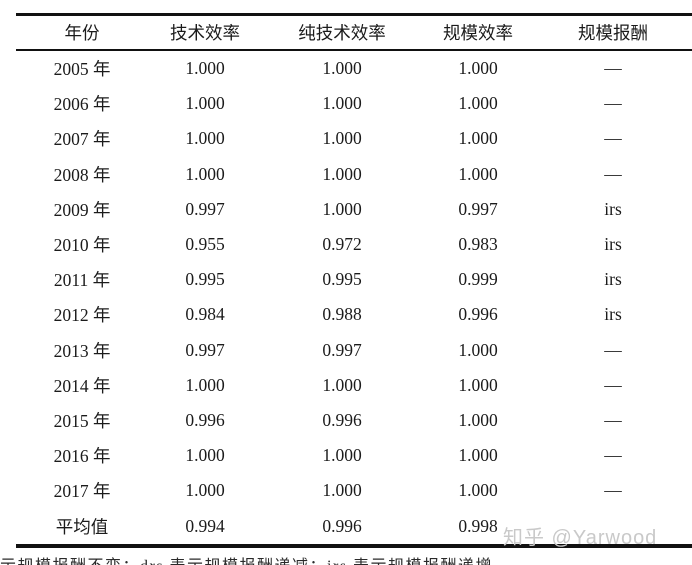 The width and height of the screenshot is (692, 565). Describe the element at coordinates (82, 350) in the screenshot. I see `year-cell: 2013 年` at that location.